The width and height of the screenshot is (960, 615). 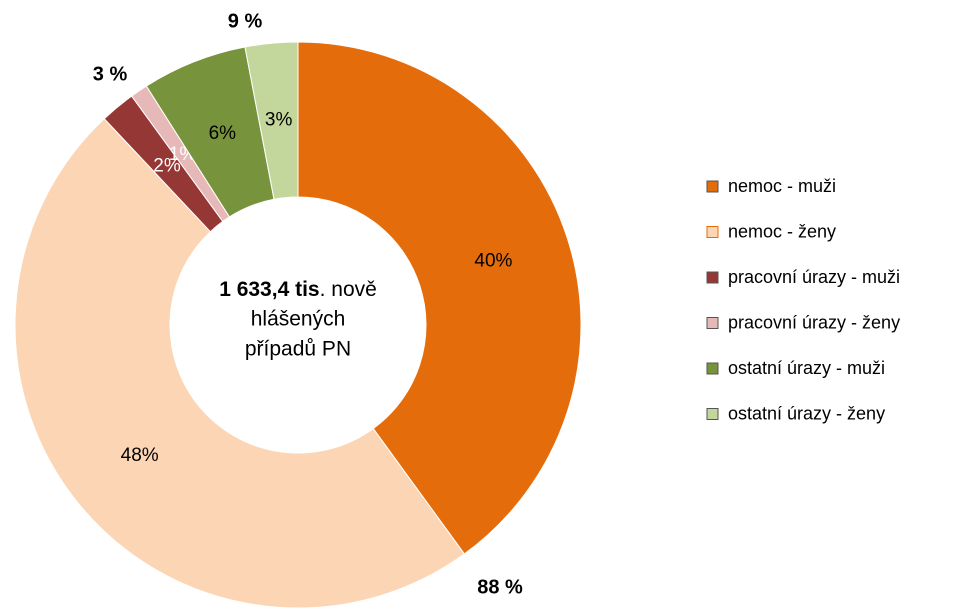 What do you see at coordinates (269, 289) in the screenshot?
I see `center-bold: 1 633,4 tis` at bounding box center [269, 289].